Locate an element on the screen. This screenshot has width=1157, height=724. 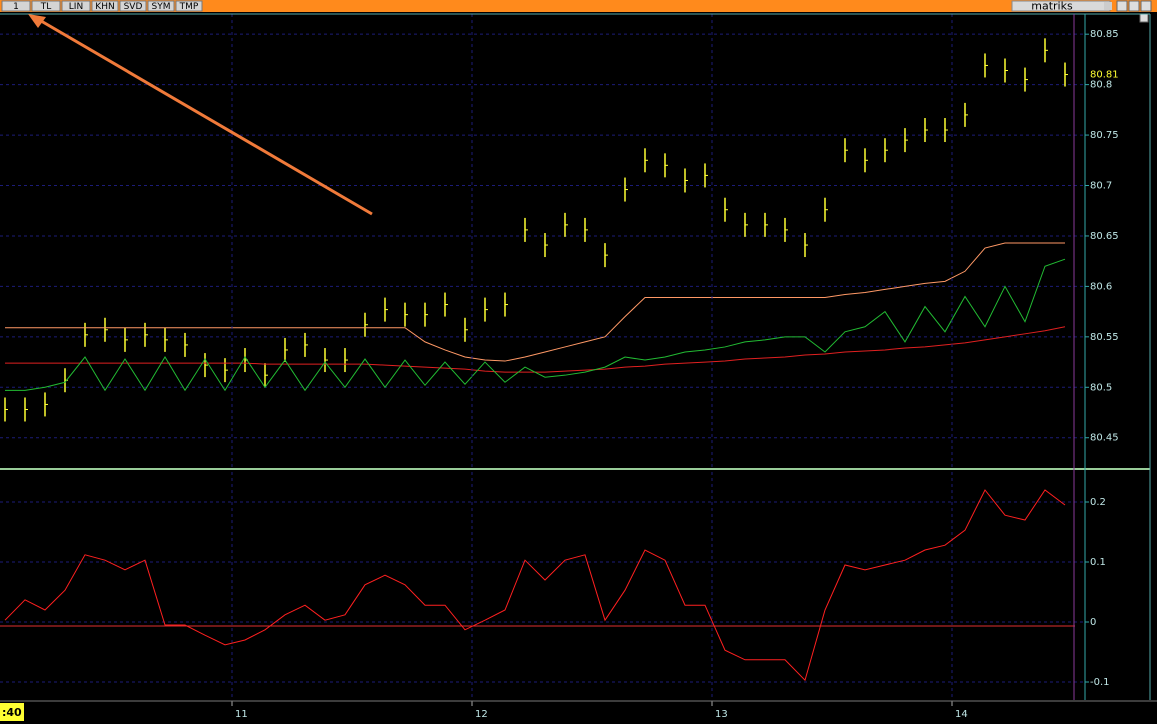
panel-button is located at coordinates (1144, 18).